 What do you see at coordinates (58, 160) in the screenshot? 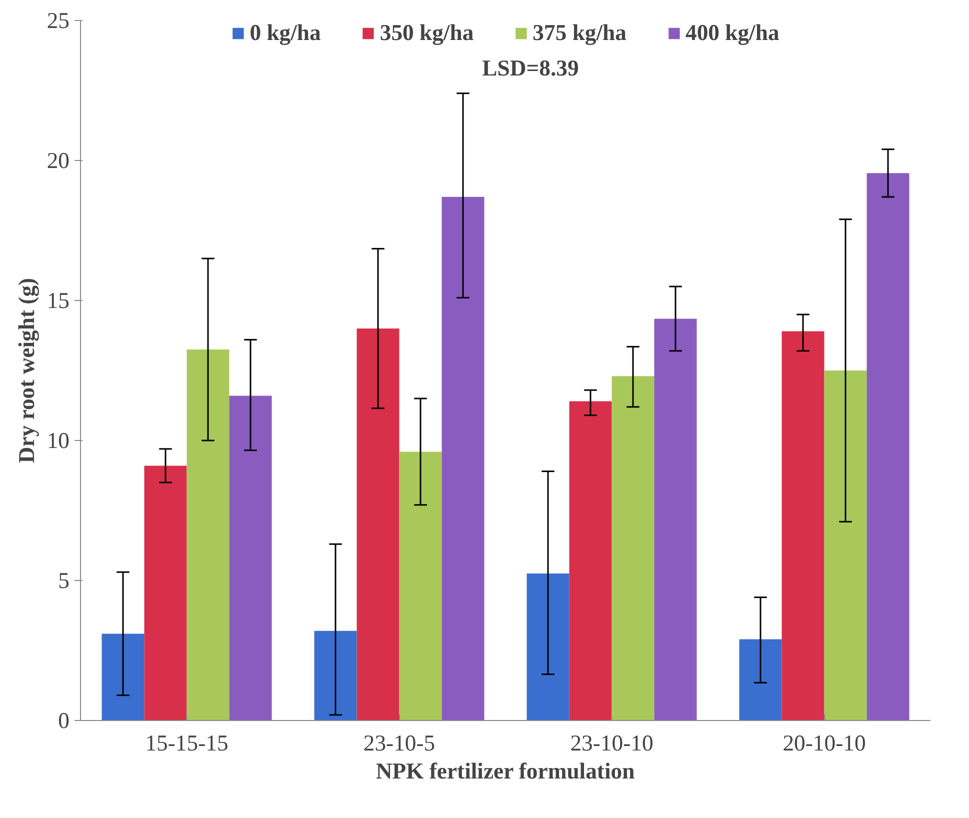
I see `y-tick-label: 20` at bounding box center [58, 160].